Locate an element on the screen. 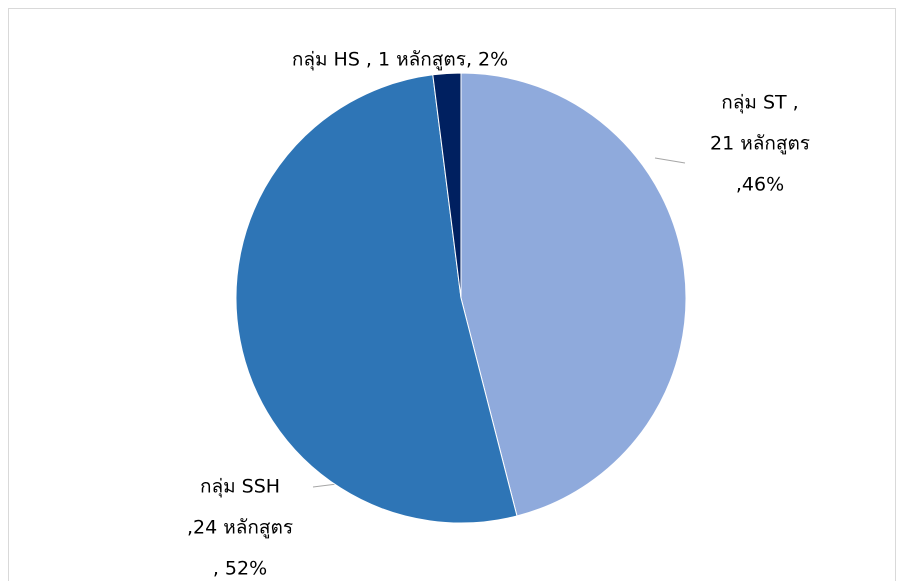 The height and width of the screenshot is (581, 904). data-label: กลุ่ม HS , 1 หลักสูตร, 2% is located at coordinates (400, 60).